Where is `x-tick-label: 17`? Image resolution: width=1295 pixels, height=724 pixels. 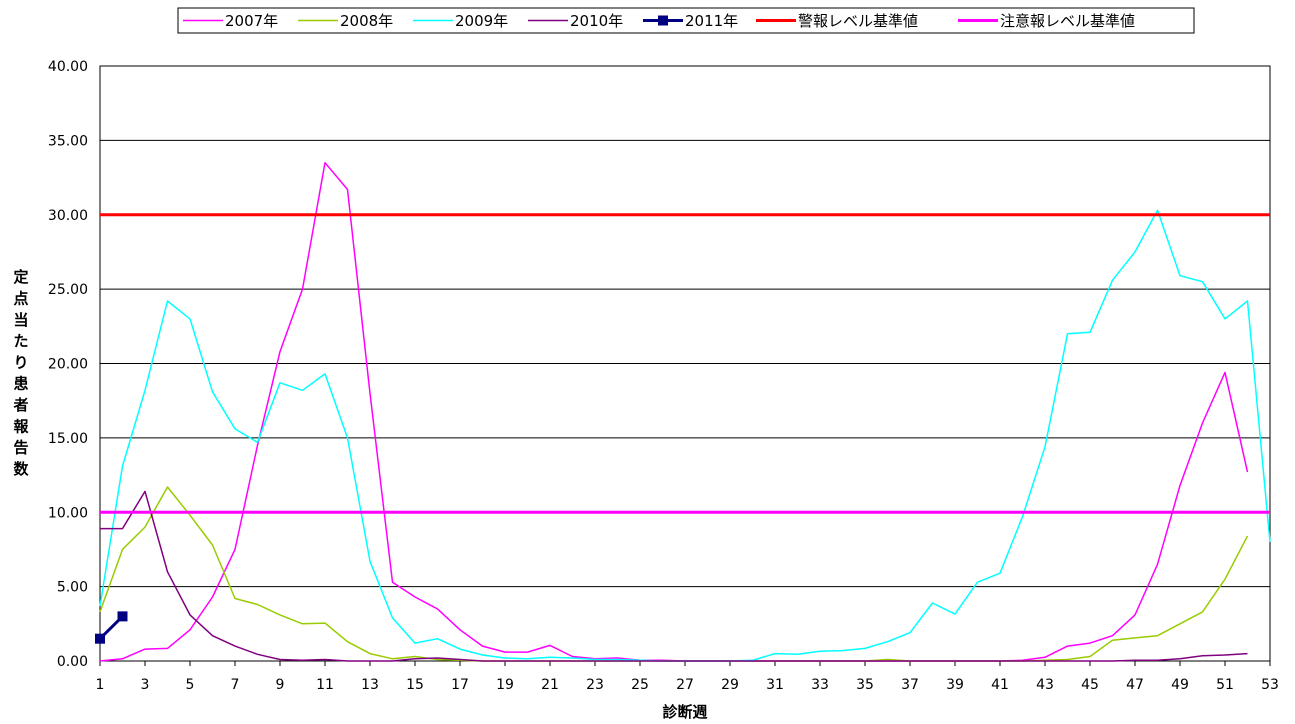
x-tick-label: 17 is located at coordinates (460, 685).